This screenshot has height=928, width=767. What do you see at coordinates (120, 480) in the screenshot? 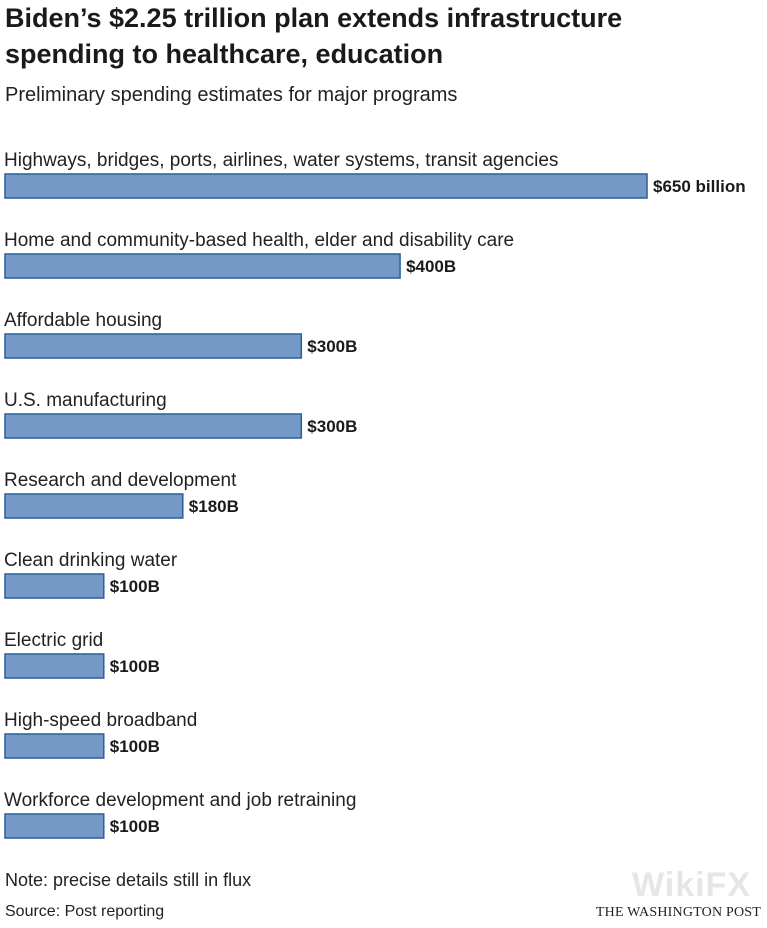
I see `category-label: Research and development` at bounding box center [120, 480].